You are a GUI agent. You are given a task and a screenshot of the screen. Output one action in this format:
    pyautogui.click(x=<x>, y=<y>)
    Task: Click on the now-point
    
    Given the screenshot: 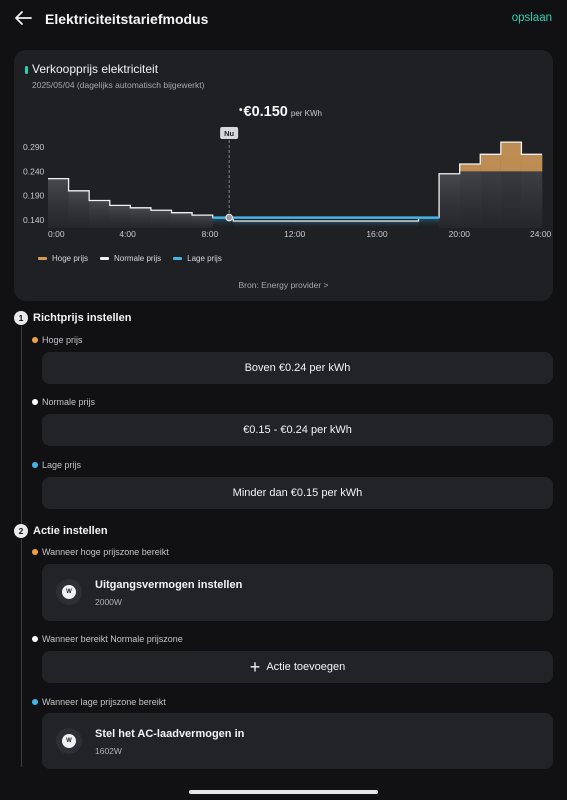 What is the action you would take?
    pyautogui.click(x=229, y=217)
    